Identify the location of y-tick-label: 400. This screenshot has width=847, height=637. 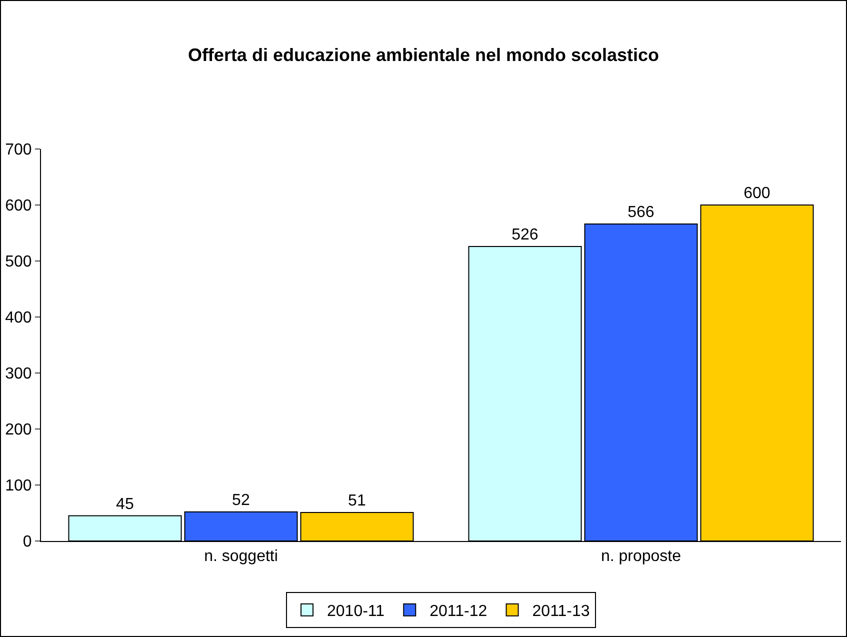
(18, 318).